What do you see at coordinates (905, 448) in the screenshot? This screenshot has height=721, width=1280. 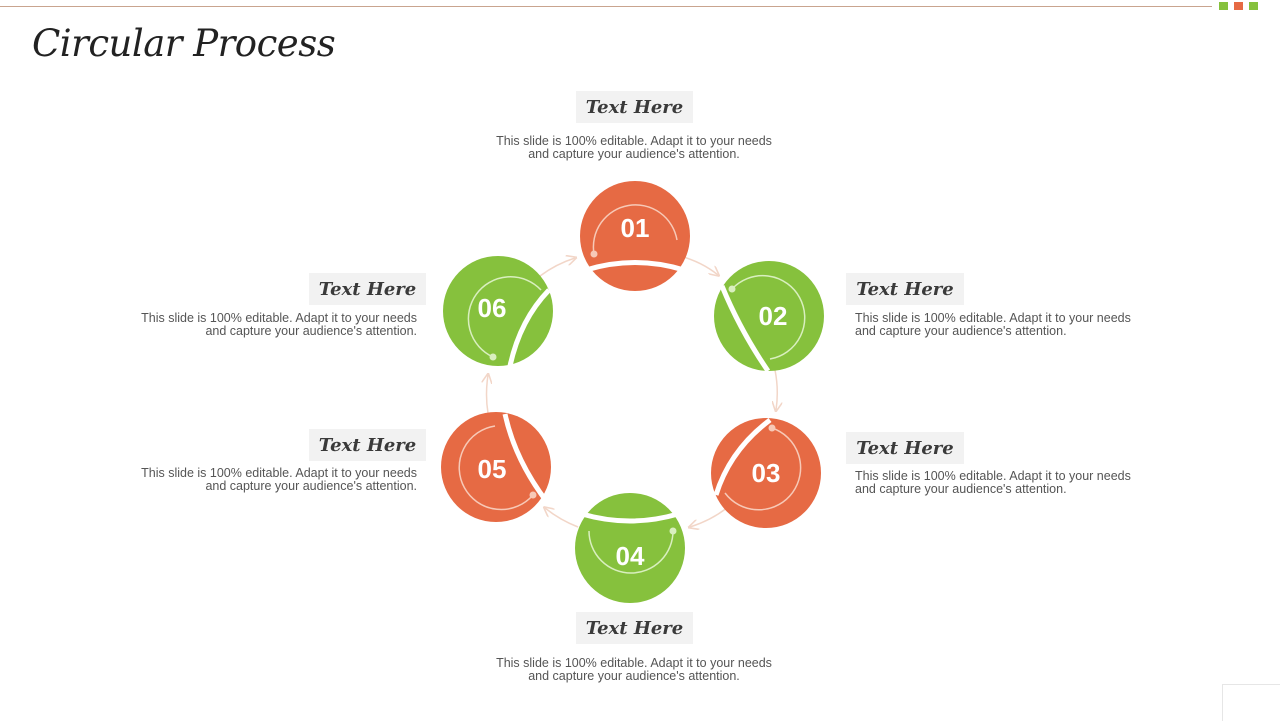 I see `step-03-heading: Text Here` at bounding box center [905, 448].